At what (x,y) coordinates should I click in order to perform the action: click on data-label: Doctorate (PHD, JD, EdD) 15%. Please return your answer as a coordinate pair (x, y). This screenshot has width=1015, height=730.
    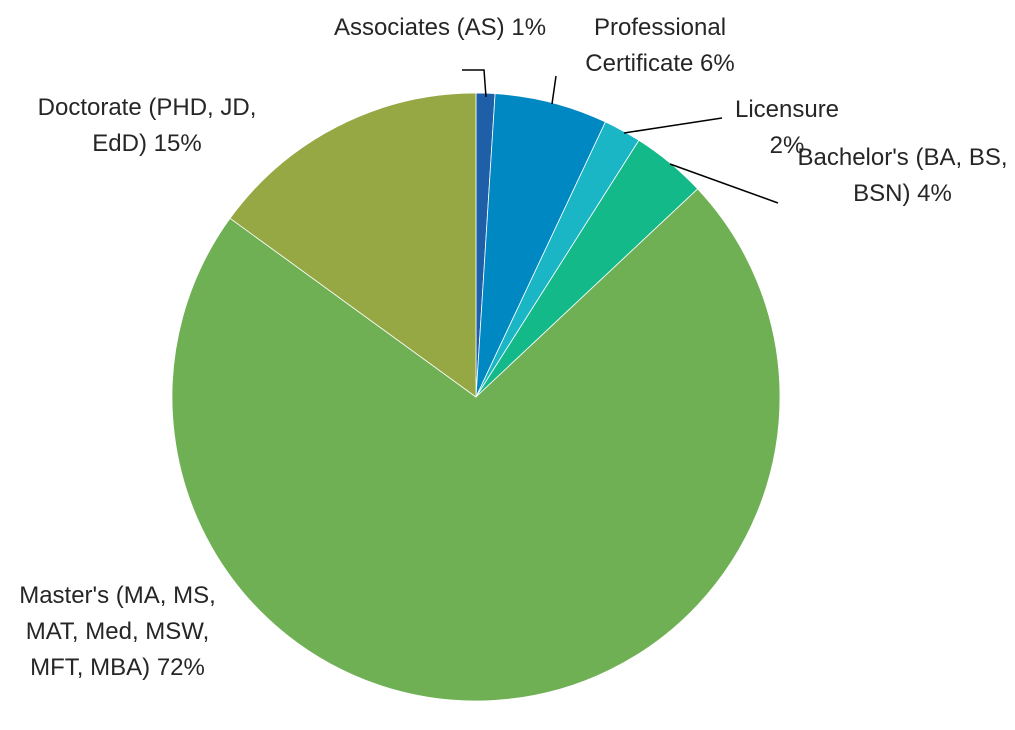
    Looking at the image, I should click on (147, 126).